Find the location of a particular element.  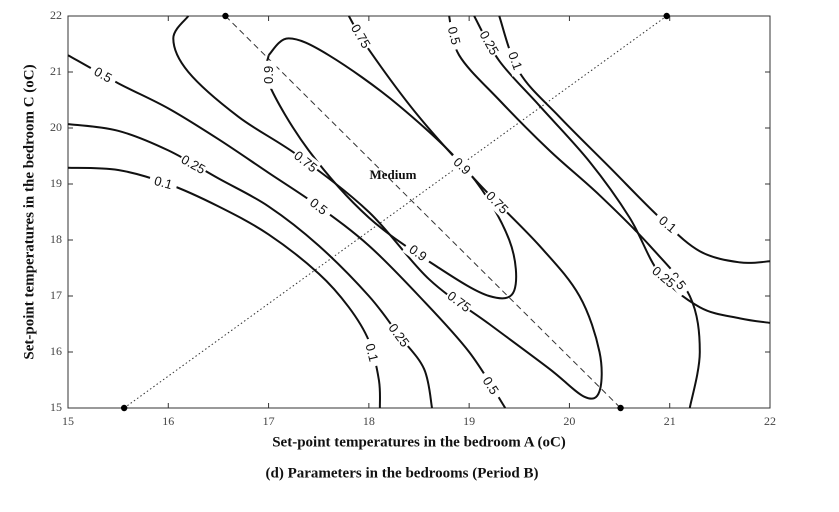

x-tick-label: 19 is located at coordinates (469, 421).